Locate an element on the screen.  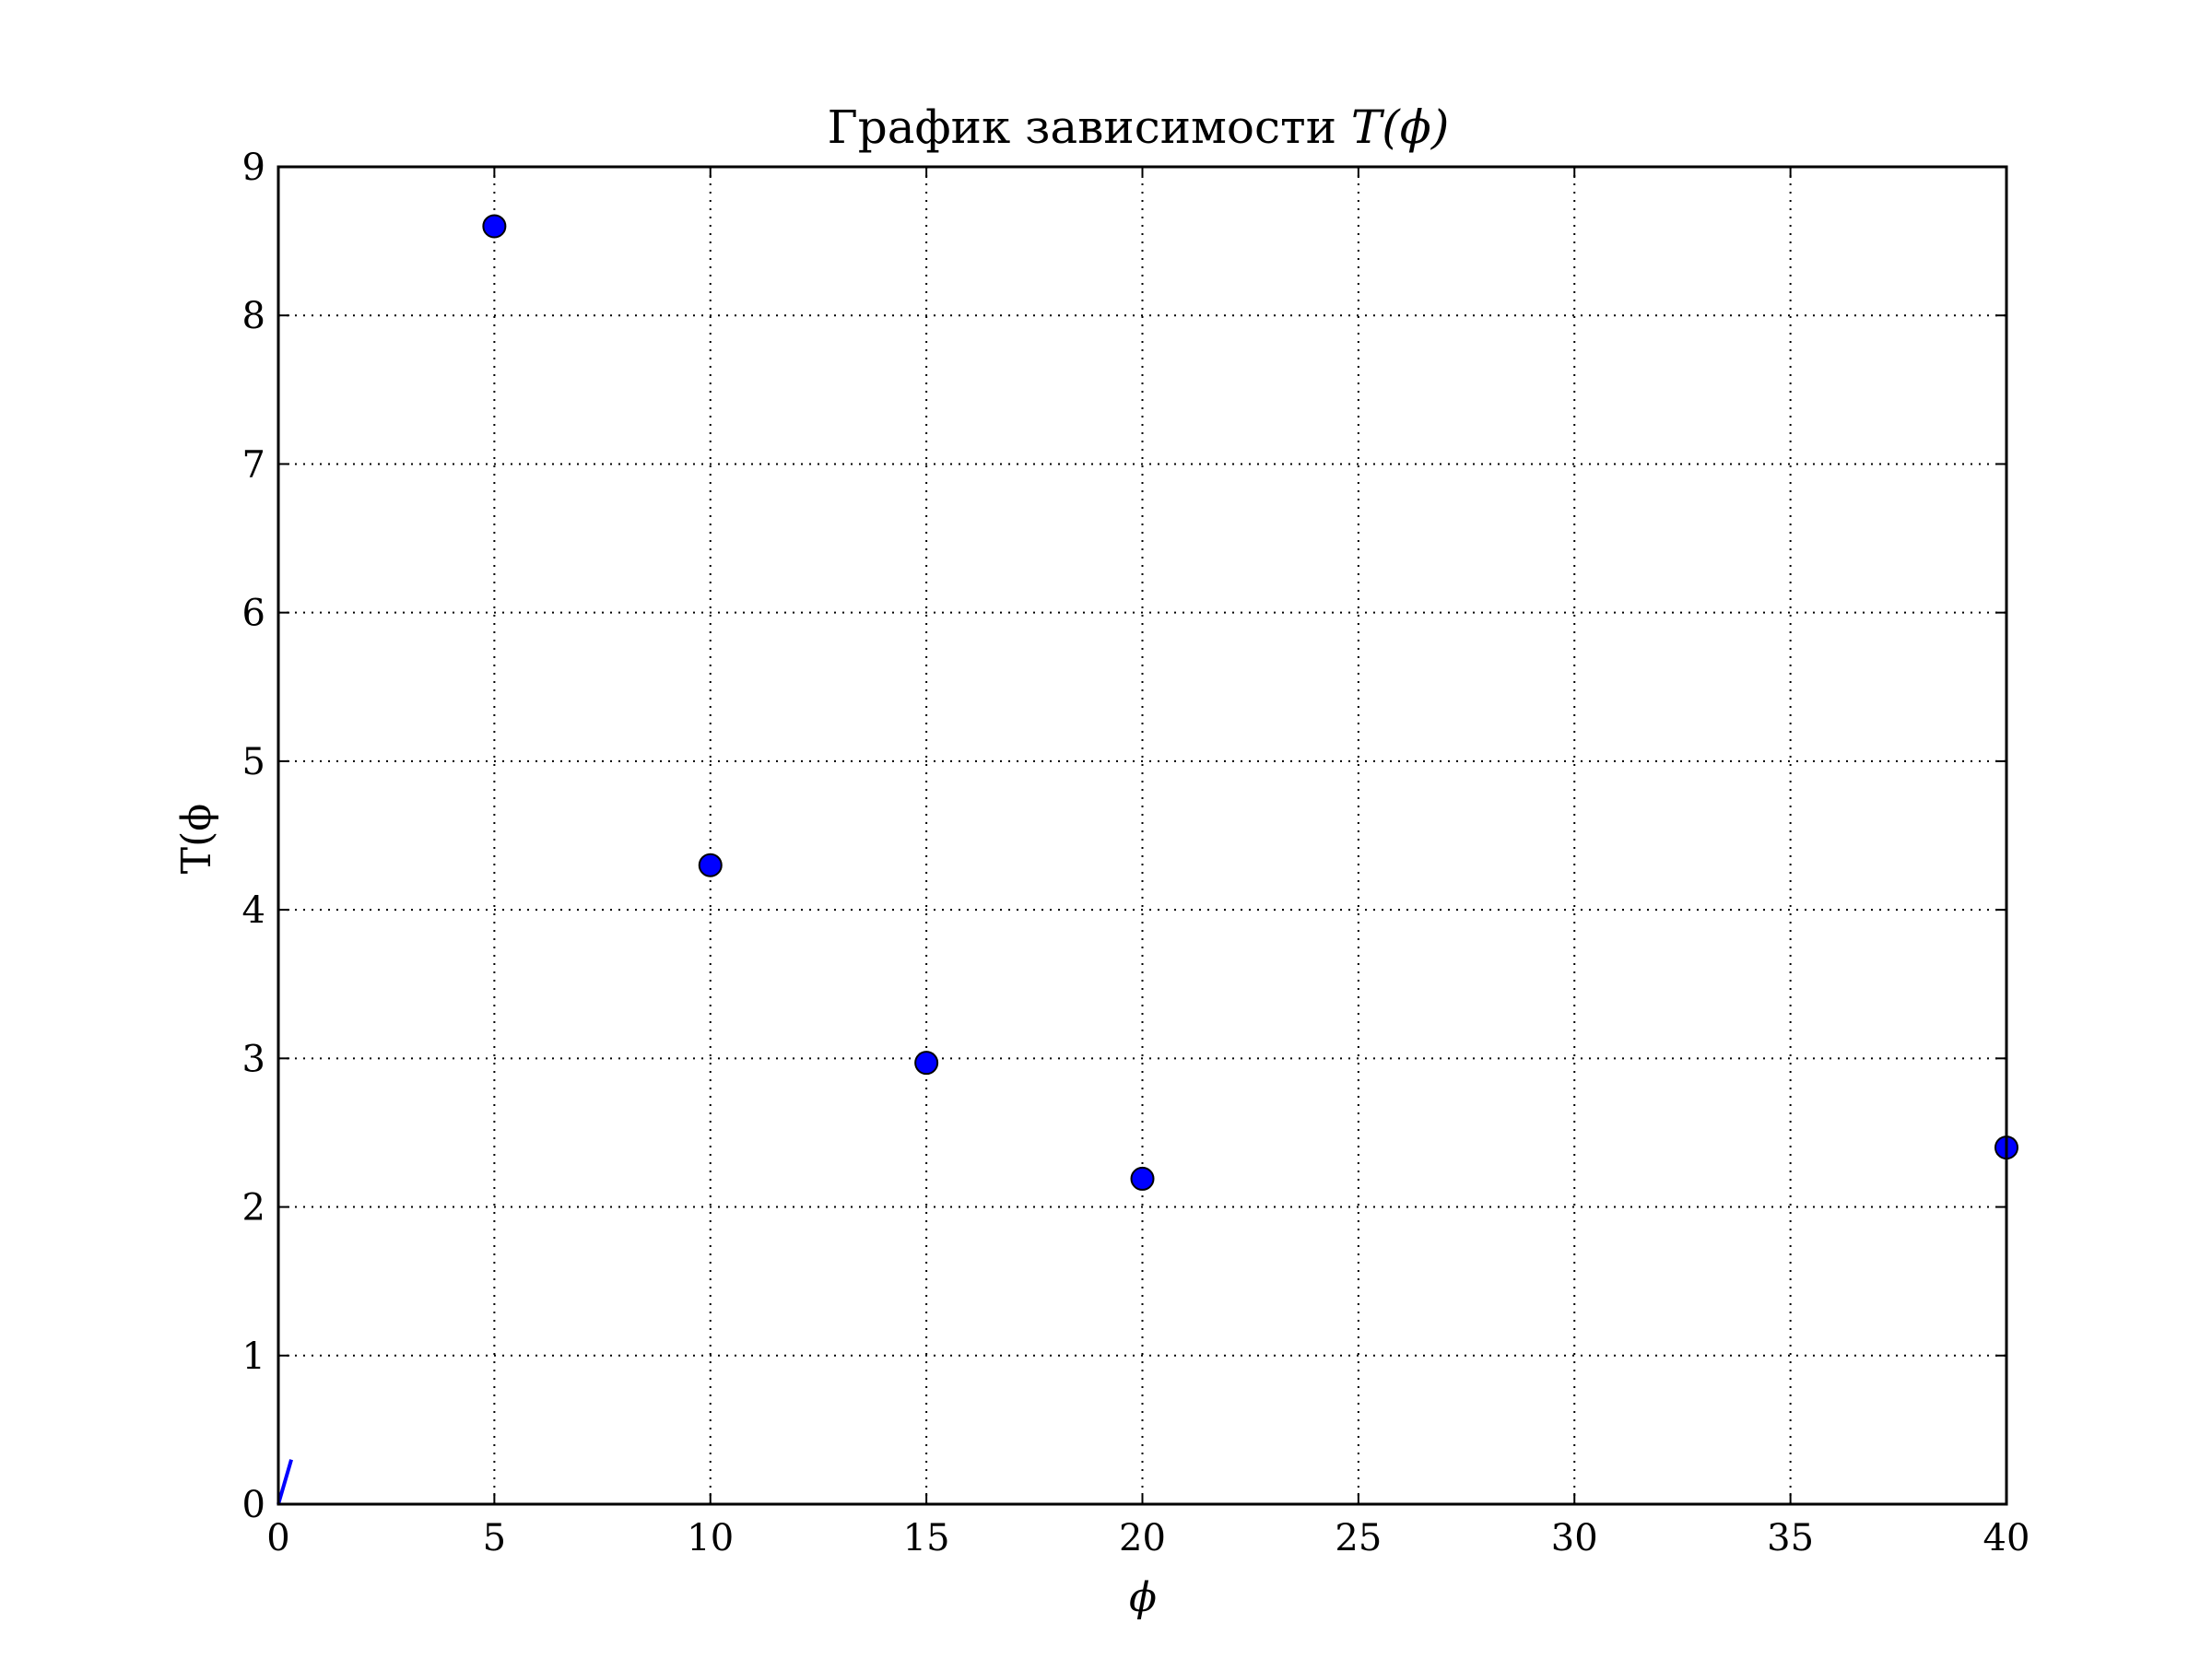
y-axis-label: T(ϕ is located at coordinates (196, 839).